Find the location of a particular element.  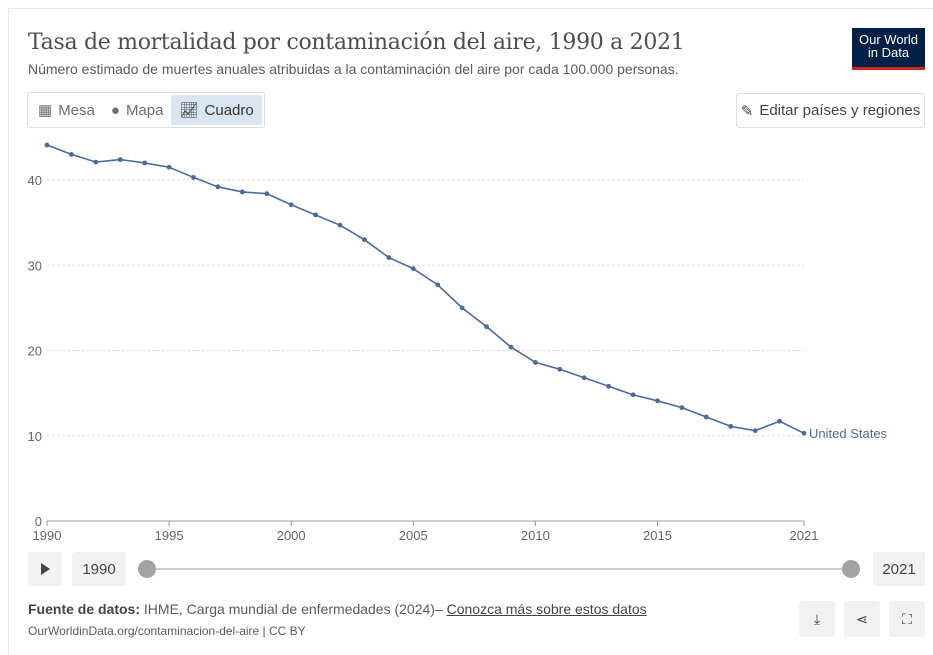

x-tick-label: 2005 is located at coordinates (413, 535).